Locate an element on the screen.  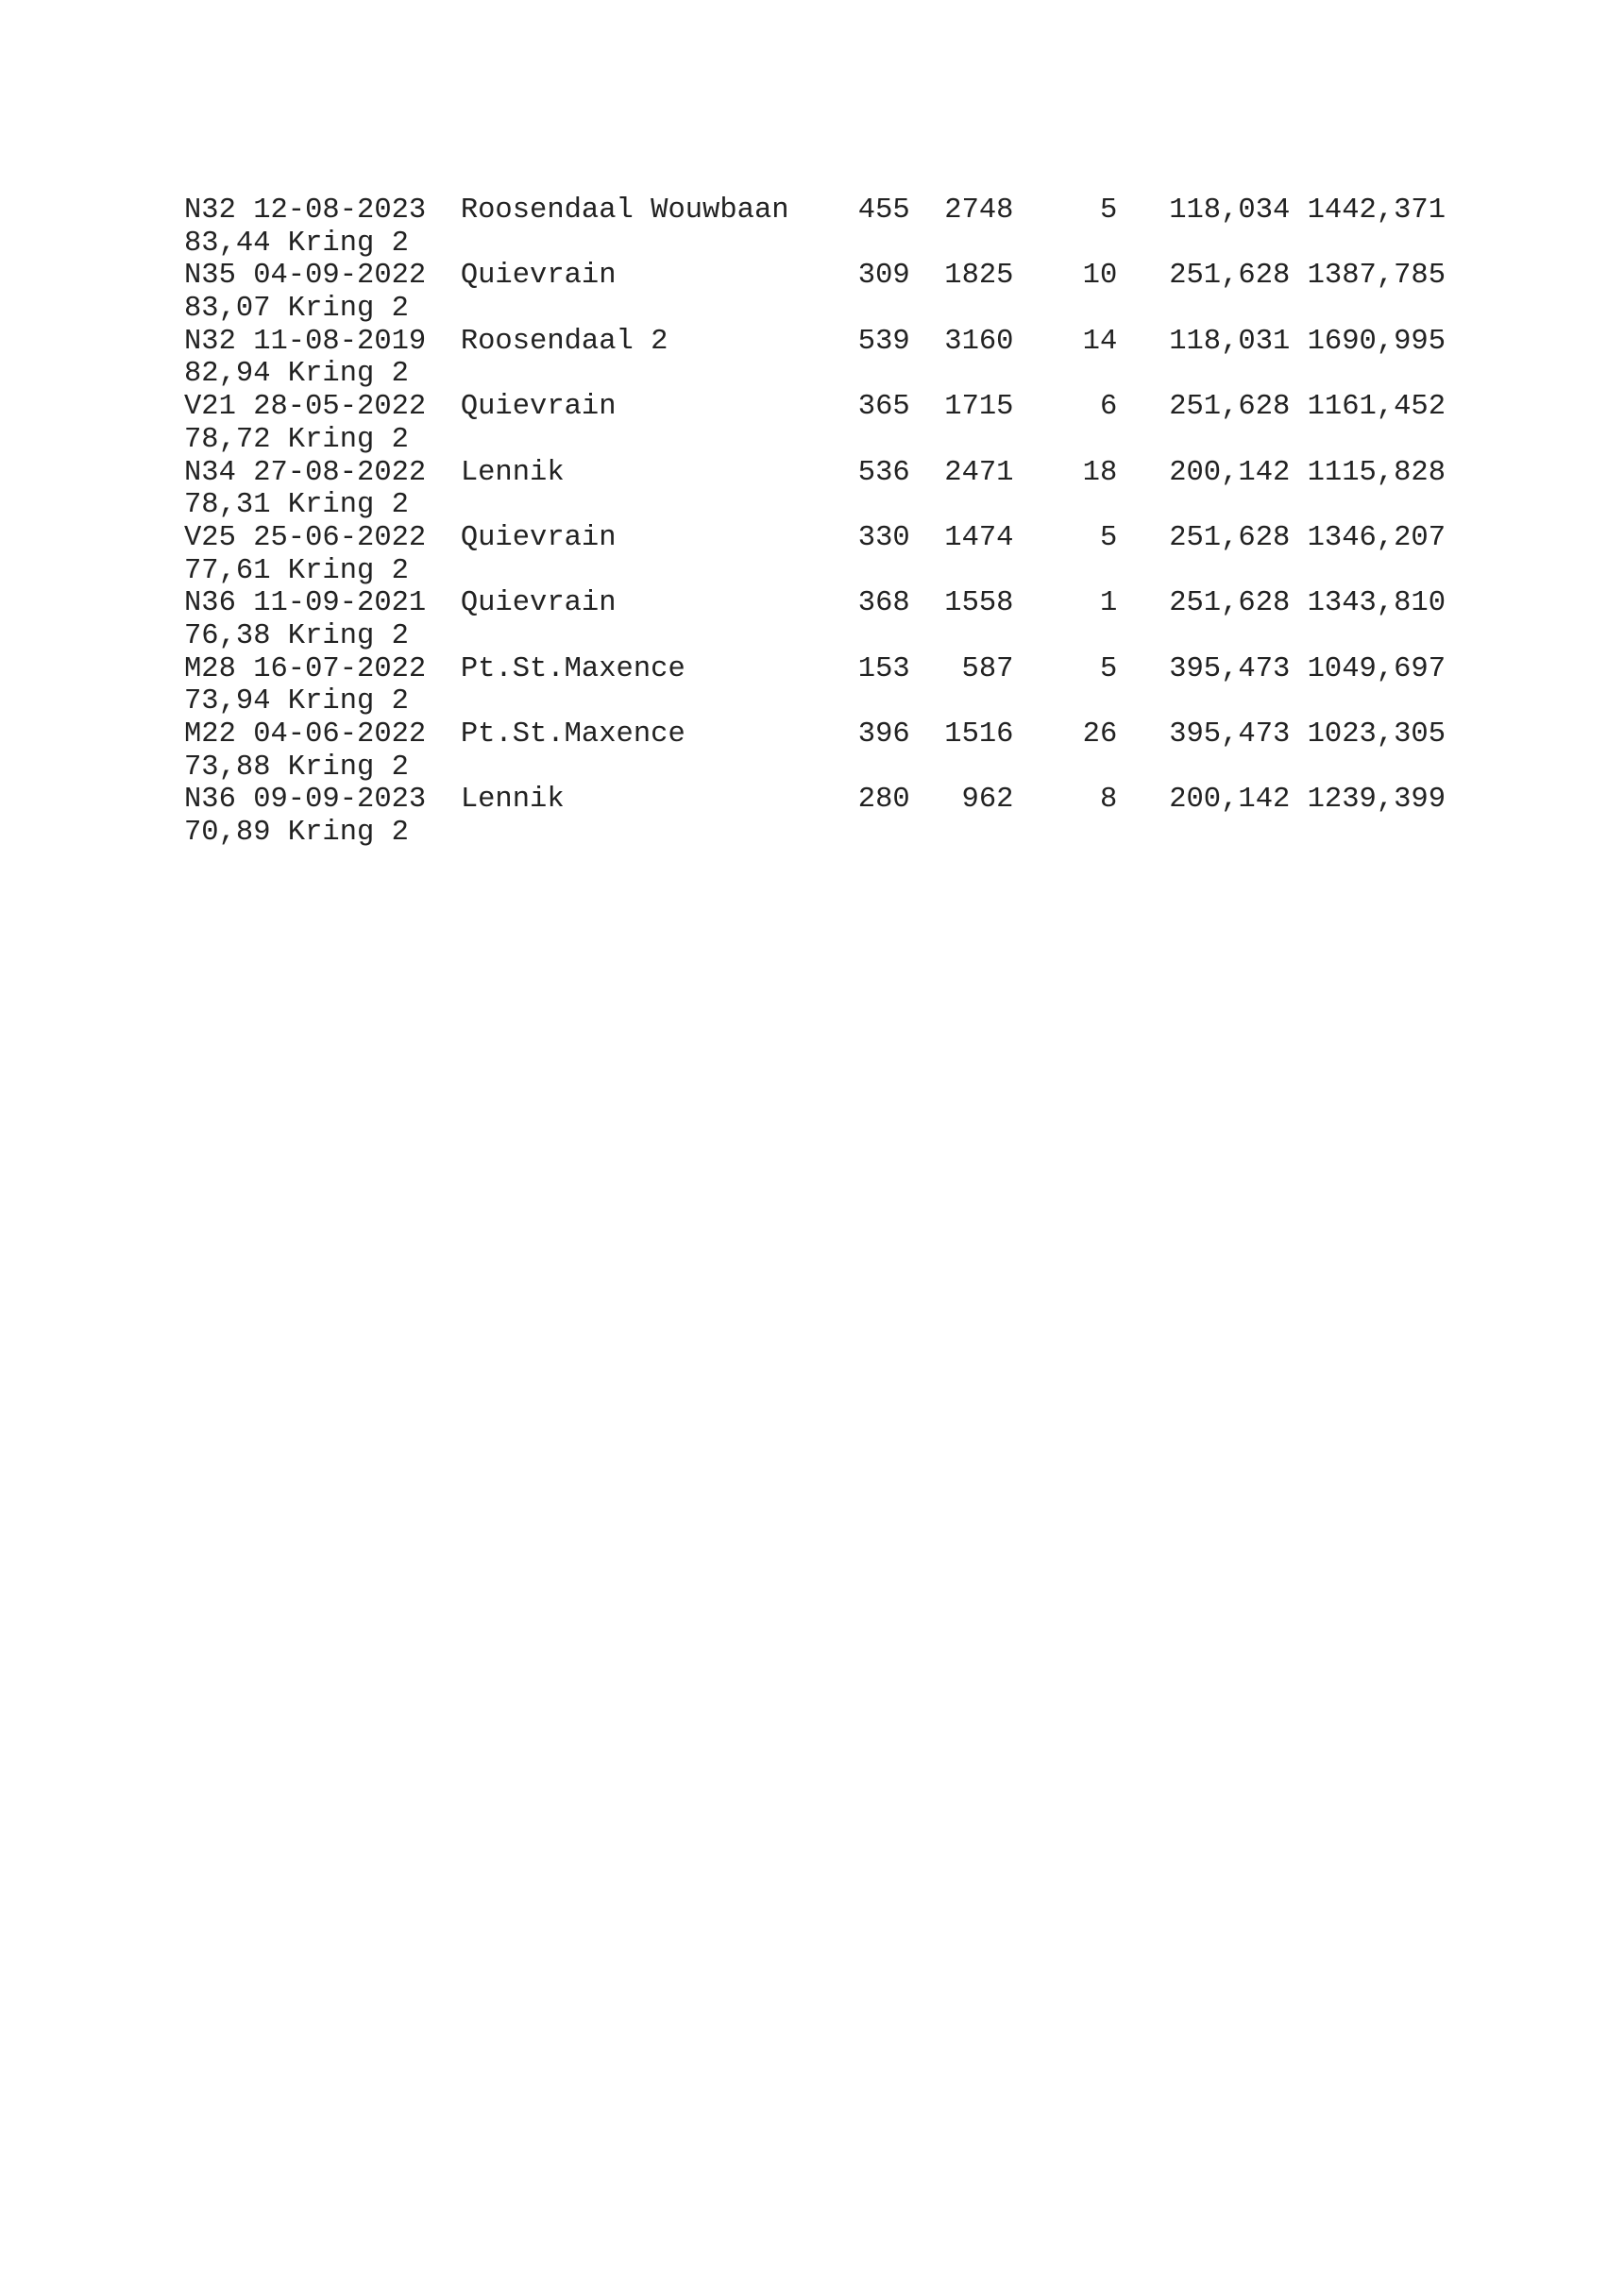
result-date: 27-08-2022 is located at coordinates (340, 472).